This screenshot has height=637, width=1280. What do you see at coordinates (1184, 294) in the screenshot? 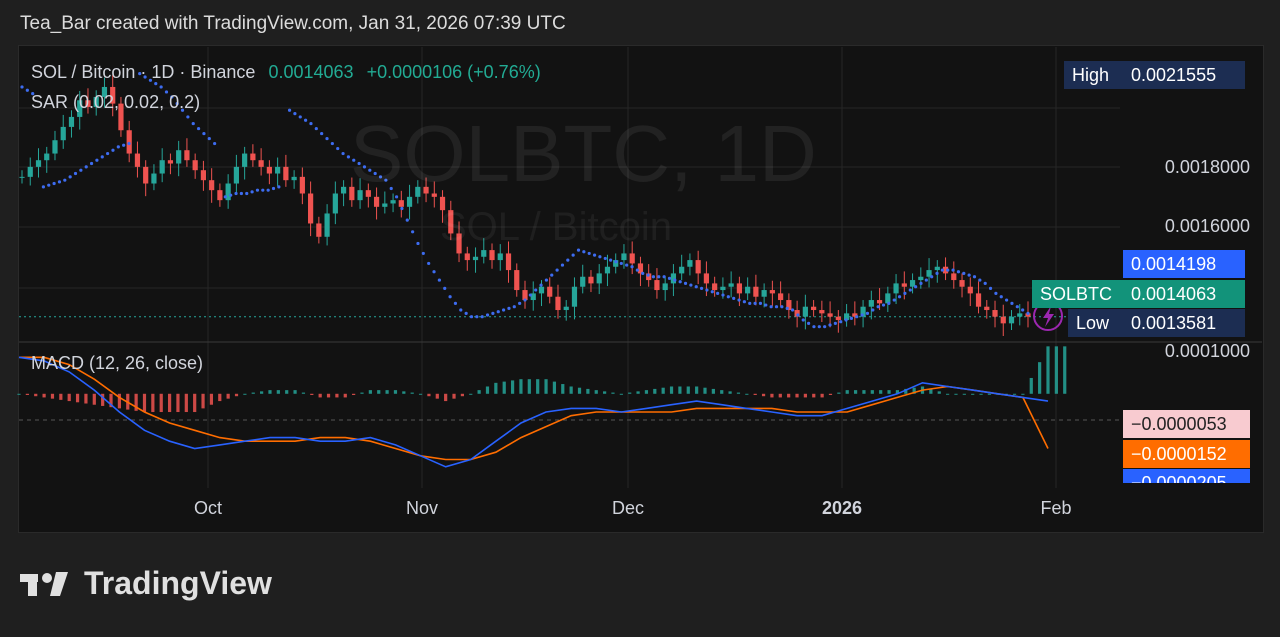
I see `price-value-tag: 0.0014063` at bounding box center [1184, 294].